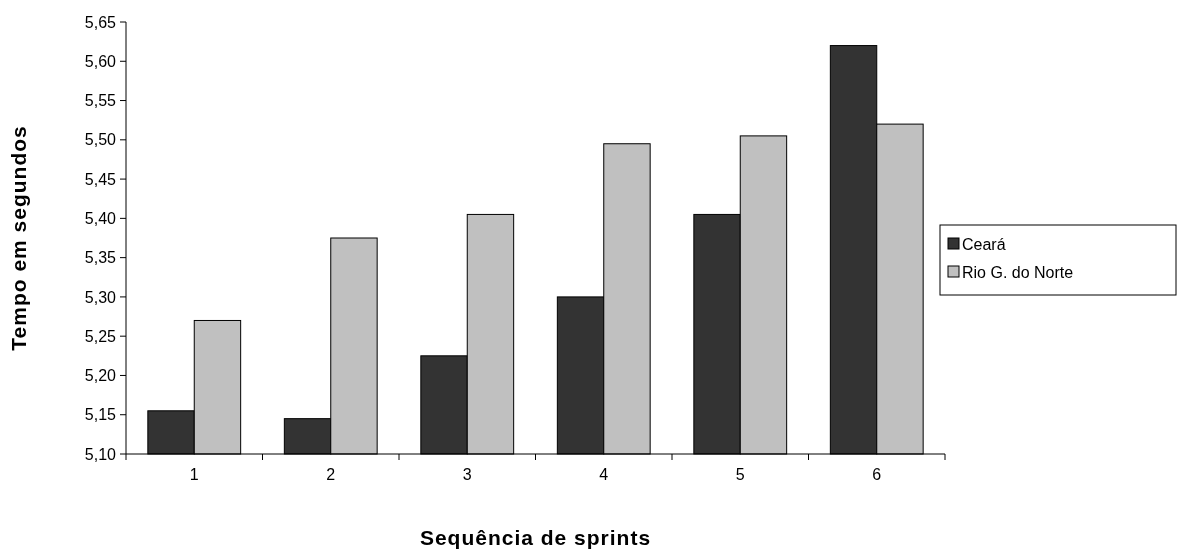  What do you see at coordinates (100, 140) in the screenshot?
I see `y-tick-label: 5,50` at bounding box center [100, 140].